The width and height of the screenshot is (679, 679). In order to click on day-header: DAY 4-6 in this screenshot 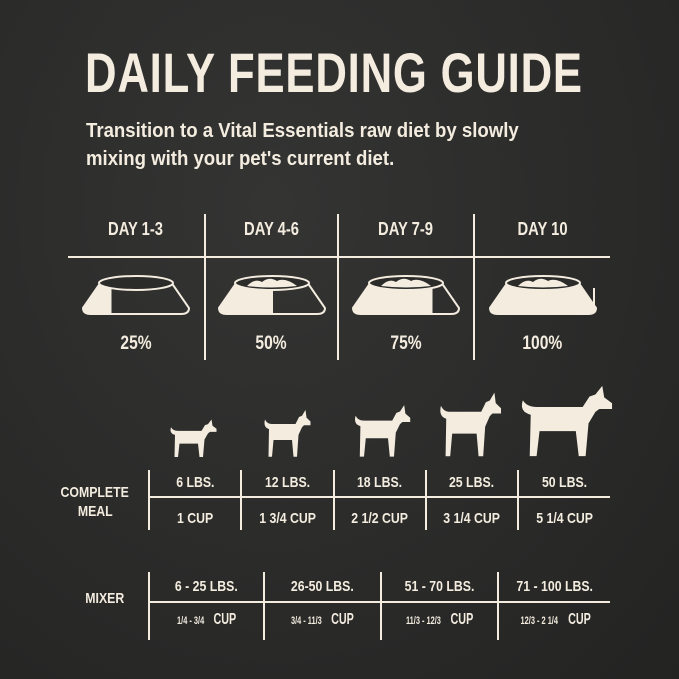, I will do `click(271, 229)`.